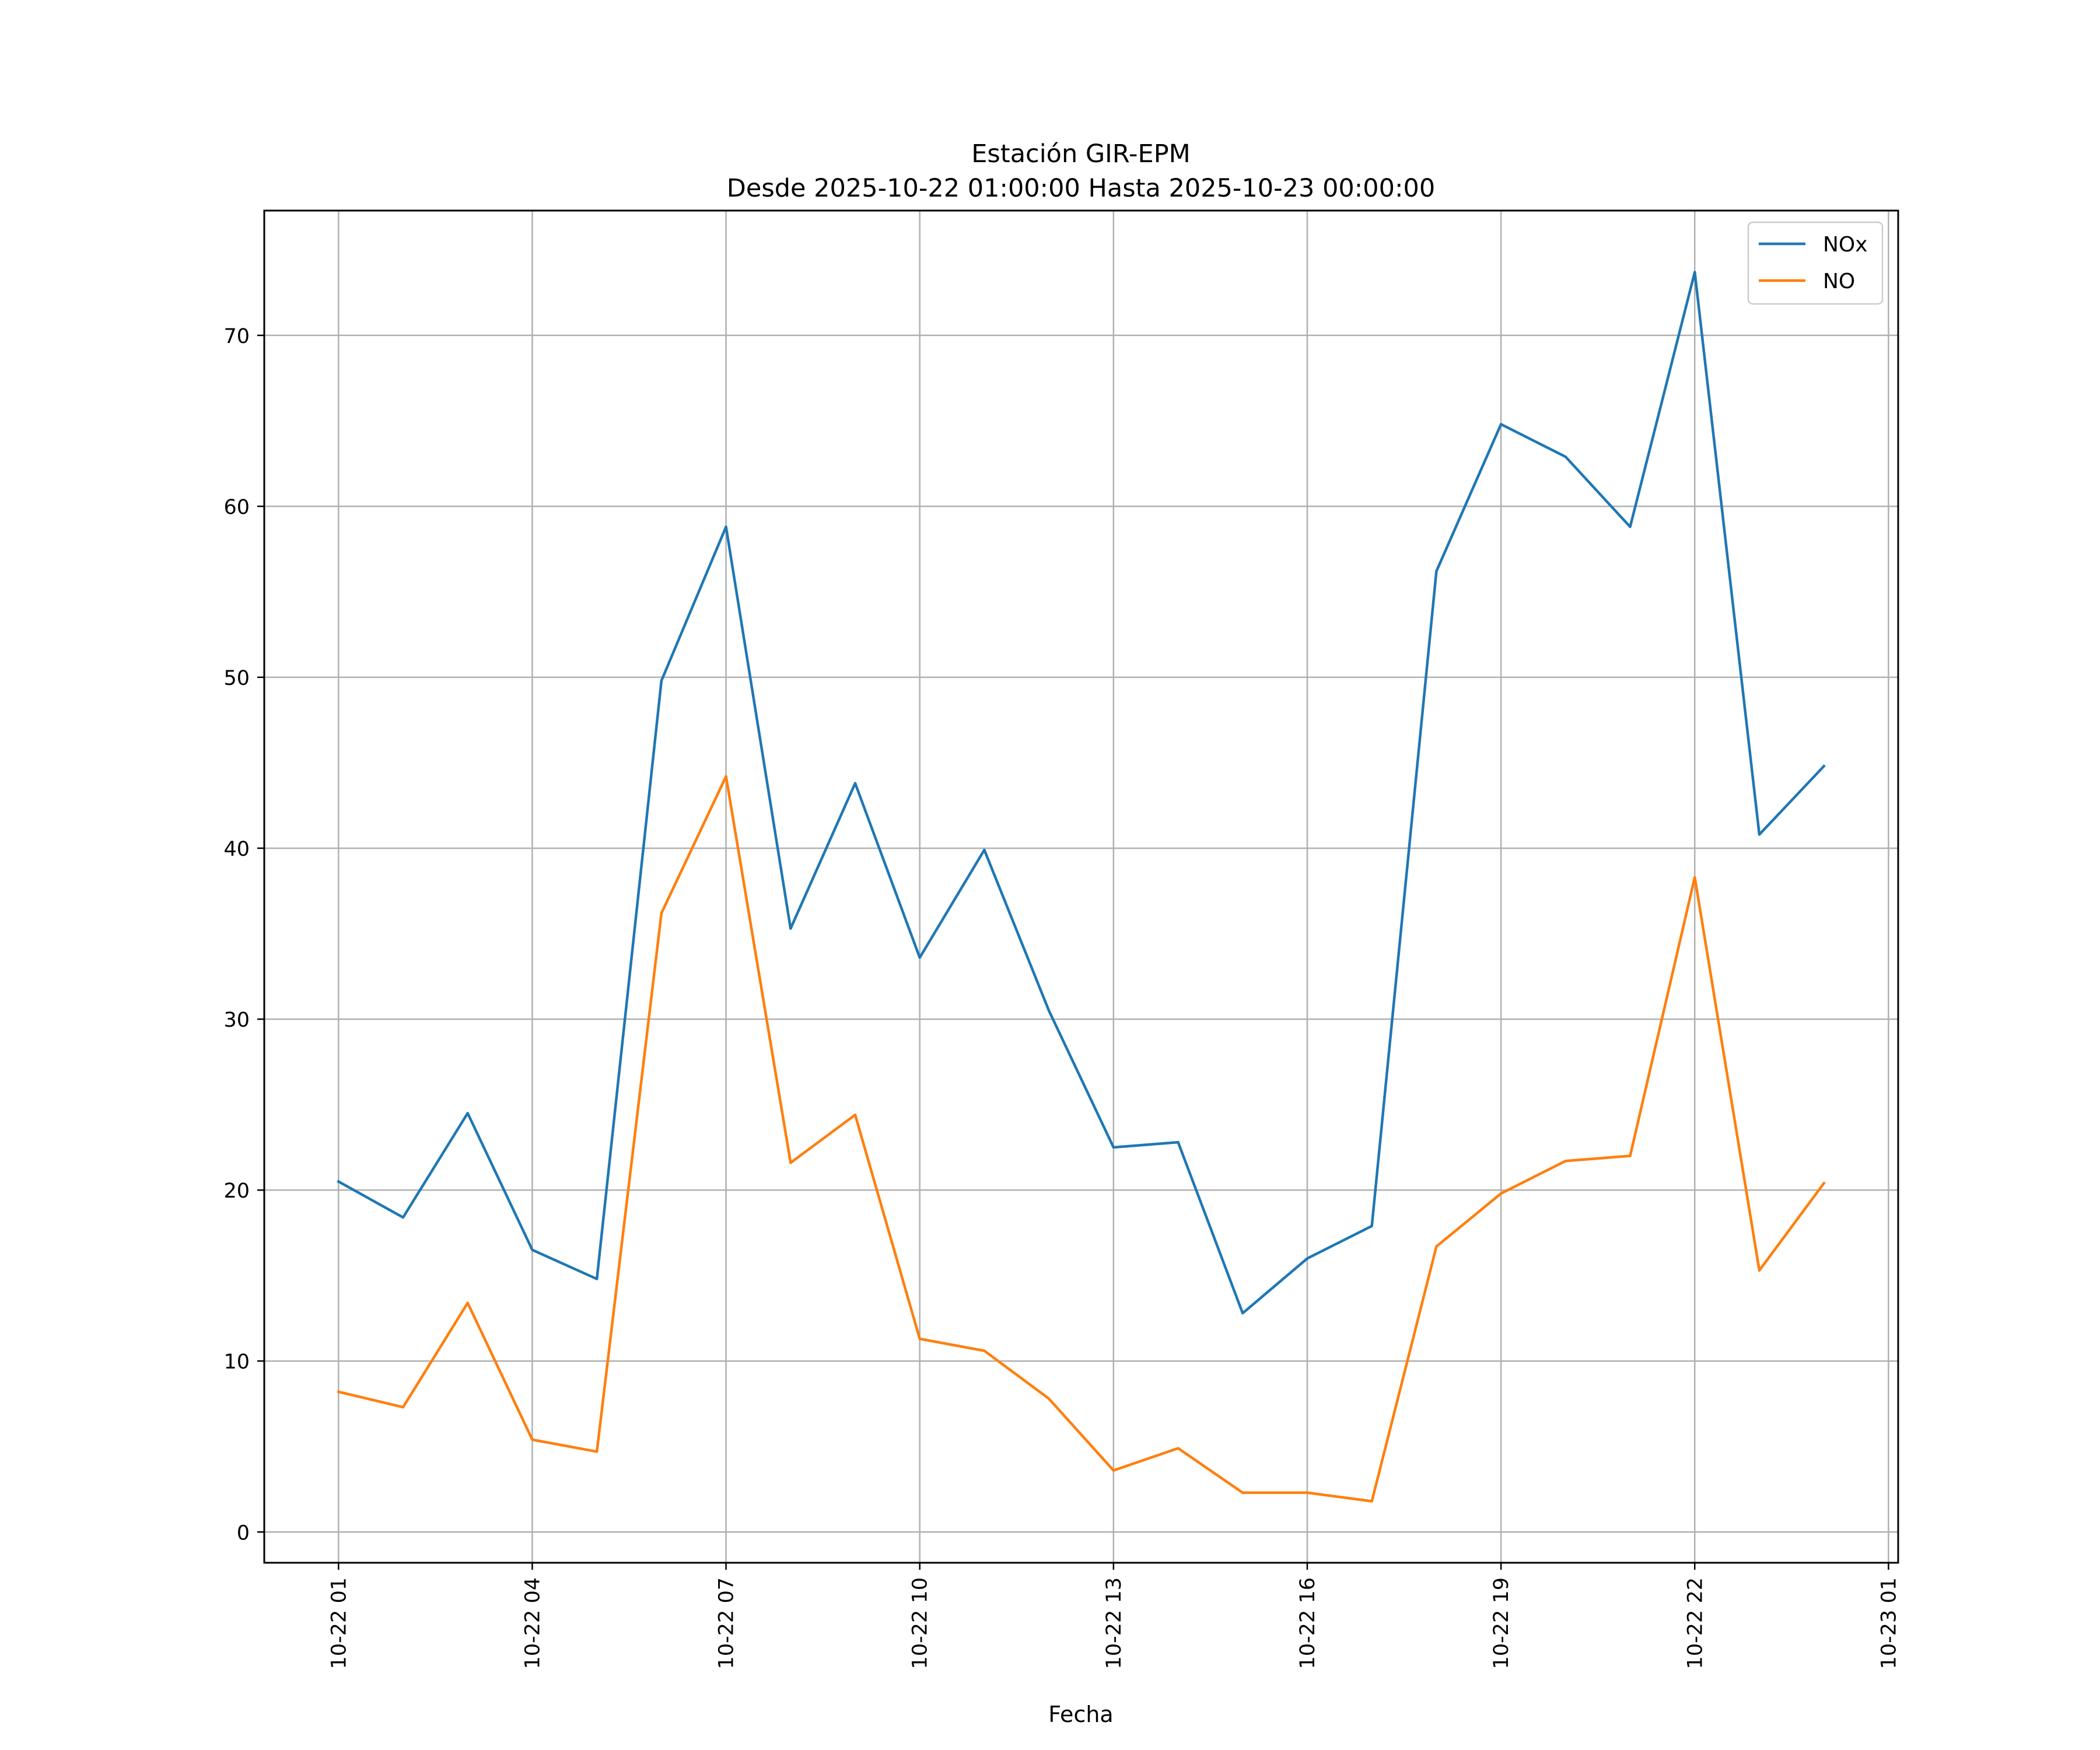  I want to click on x-axis-label: Fecha, so click(1080, 1714).